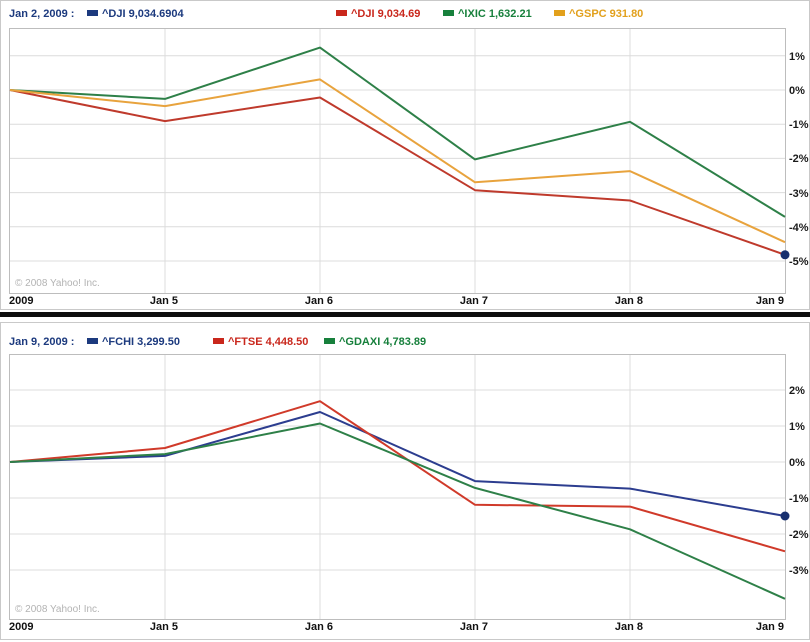 The width and height of the screenshot is (810, 642). What do you see at coordinates (92, 341) in the screenshot?
I see `fchi-marker-swatch-icon` at bounding box center [92, 341].